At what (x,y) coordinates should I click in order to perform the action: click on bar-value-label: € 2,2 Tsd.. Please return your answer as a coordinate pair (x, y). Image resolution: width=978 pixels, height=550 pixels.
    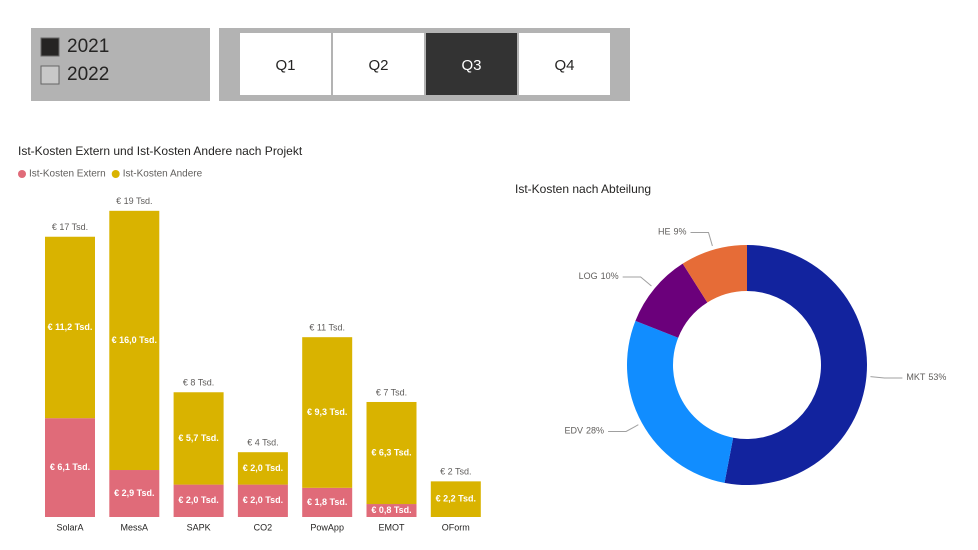
    Looking at the image, I should click on (456, 499).